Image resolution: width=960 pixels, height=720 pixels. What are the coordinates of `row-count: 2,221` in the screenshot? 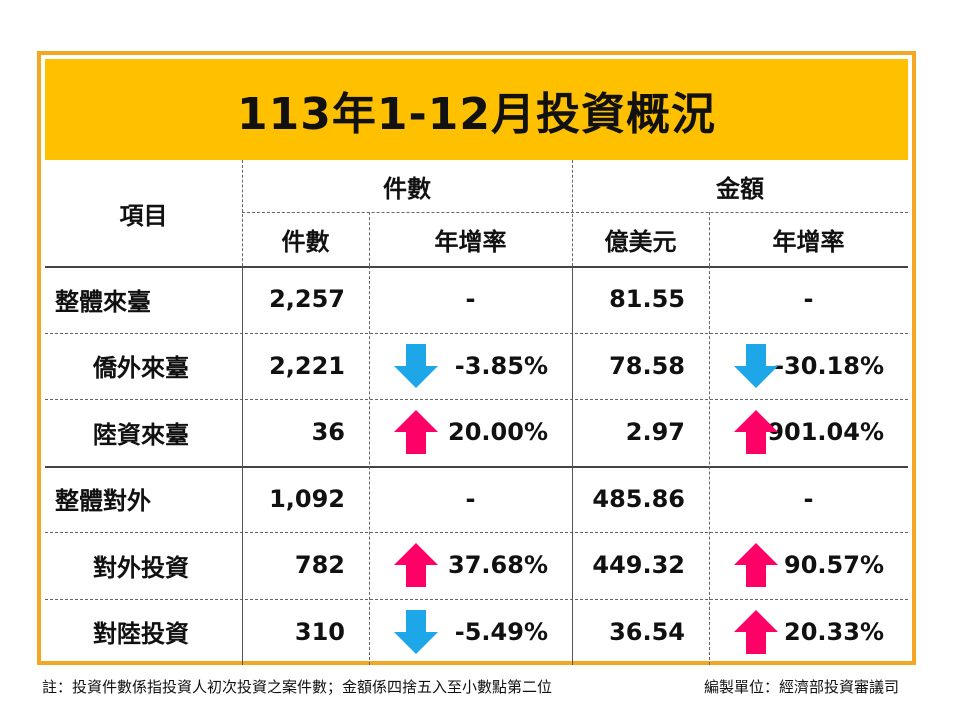 It's located at (307, 365).